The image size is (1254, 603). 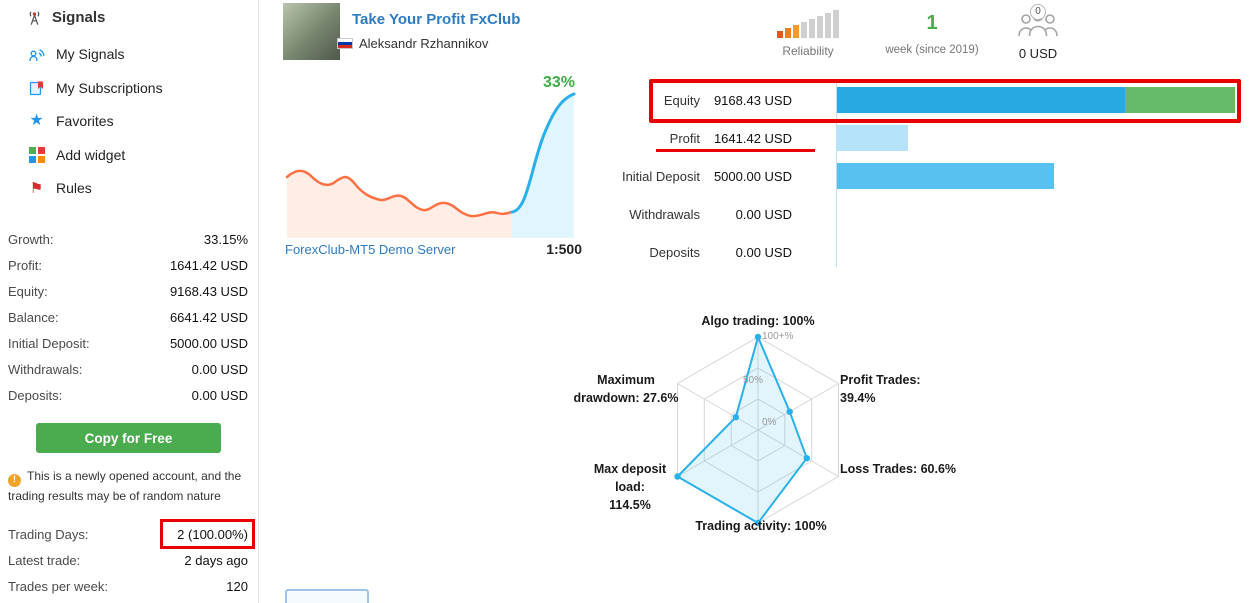 What do you see at coordinates (128, 534) in the screenshot?
I see `stat-row-trading-days: Trading Days: 2 (100.00%)` at bounding box center [128, 534].